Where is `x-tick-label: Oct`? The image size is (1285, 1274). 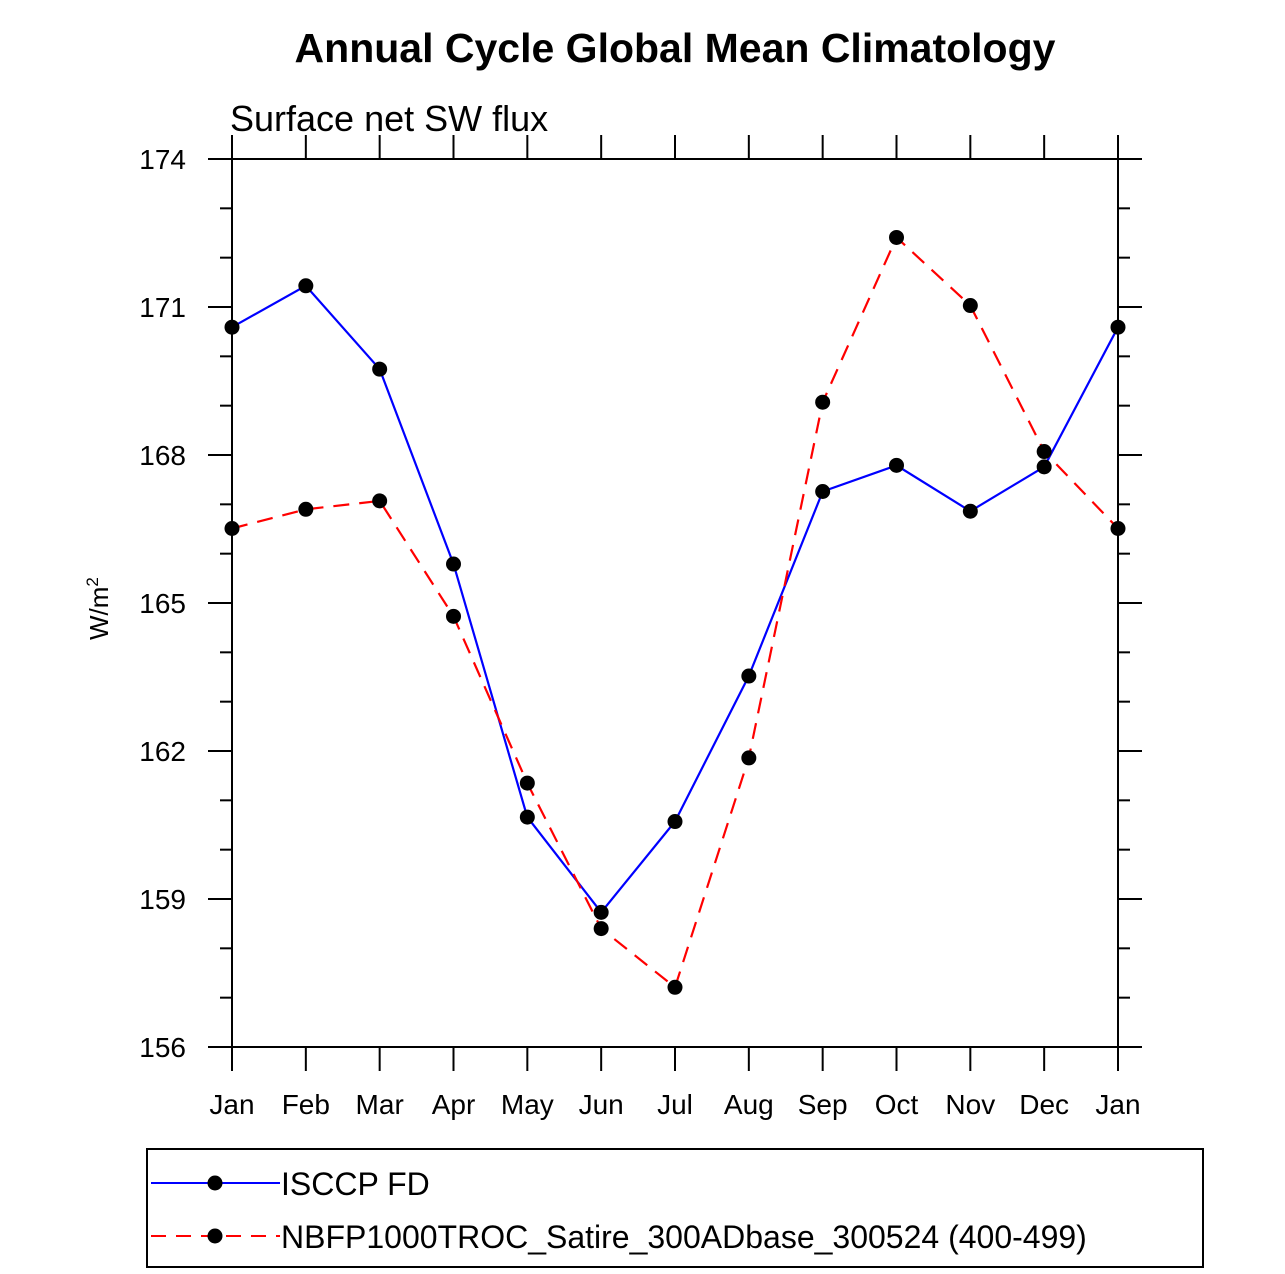
x-tick-label: Oct is located at coordinates (897, 1104).